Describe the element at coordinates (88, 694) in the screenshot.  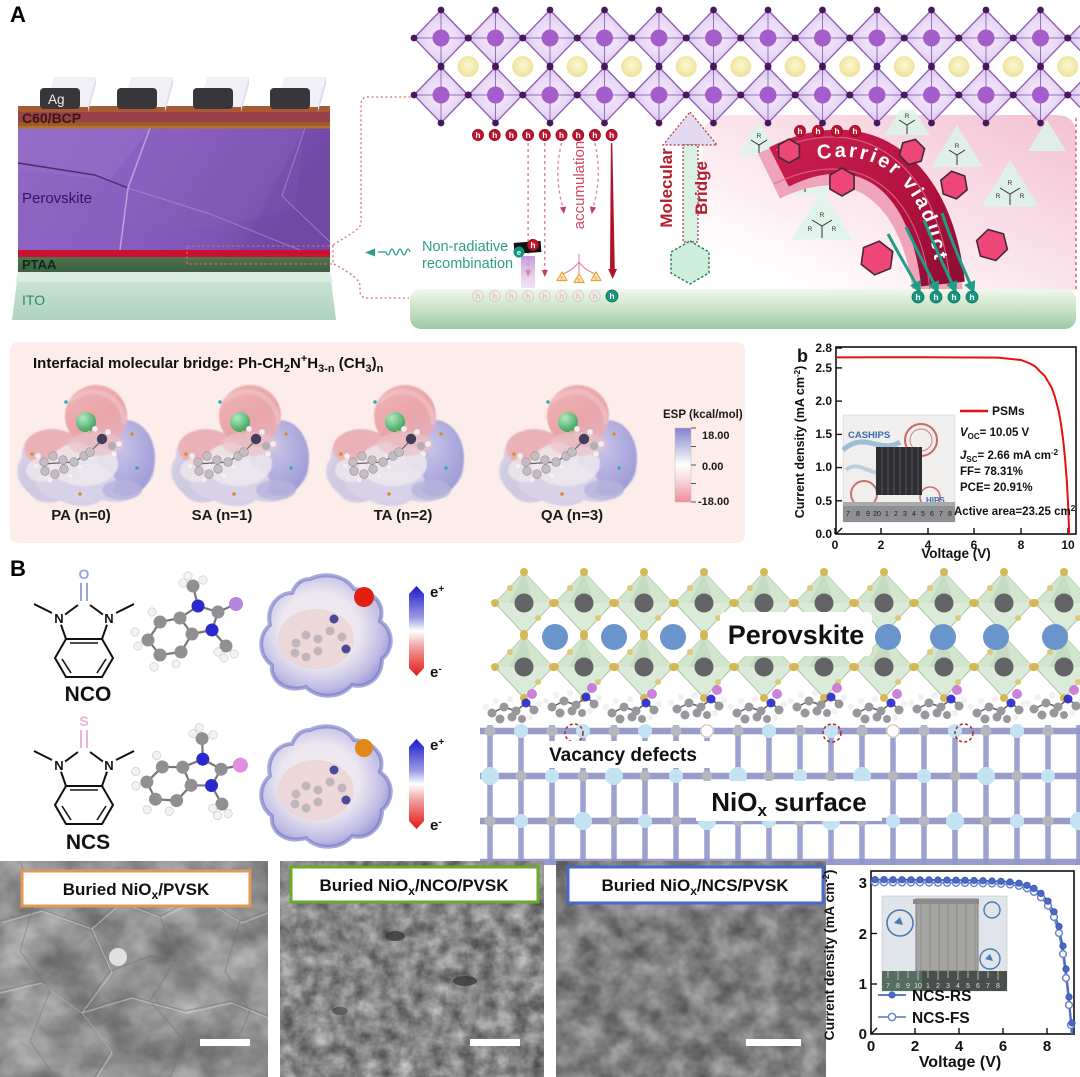
I see `svg-text: NCO` at that location.